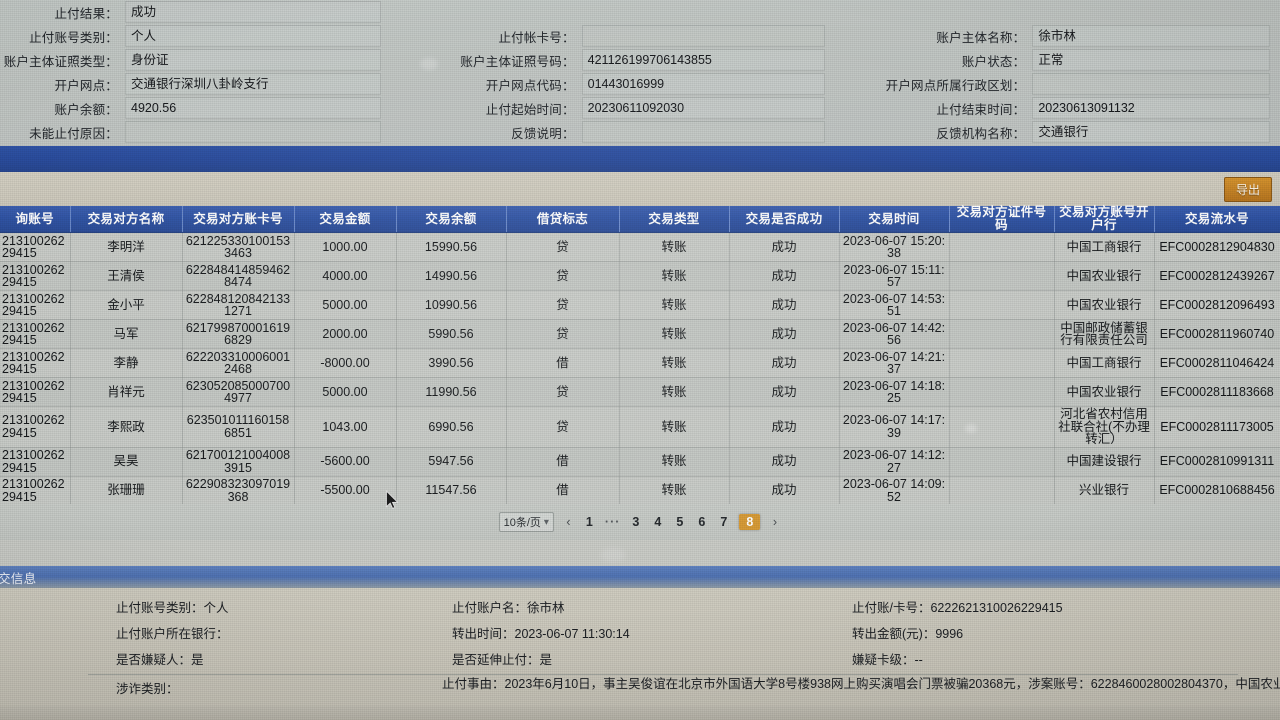 The width and height of the screenshot is (1280, 720). What do you see at coordinates (1151, 132) in the screenshot?
I see `value-feedback-org: 交通银行` at bounding box center [1151, 132].